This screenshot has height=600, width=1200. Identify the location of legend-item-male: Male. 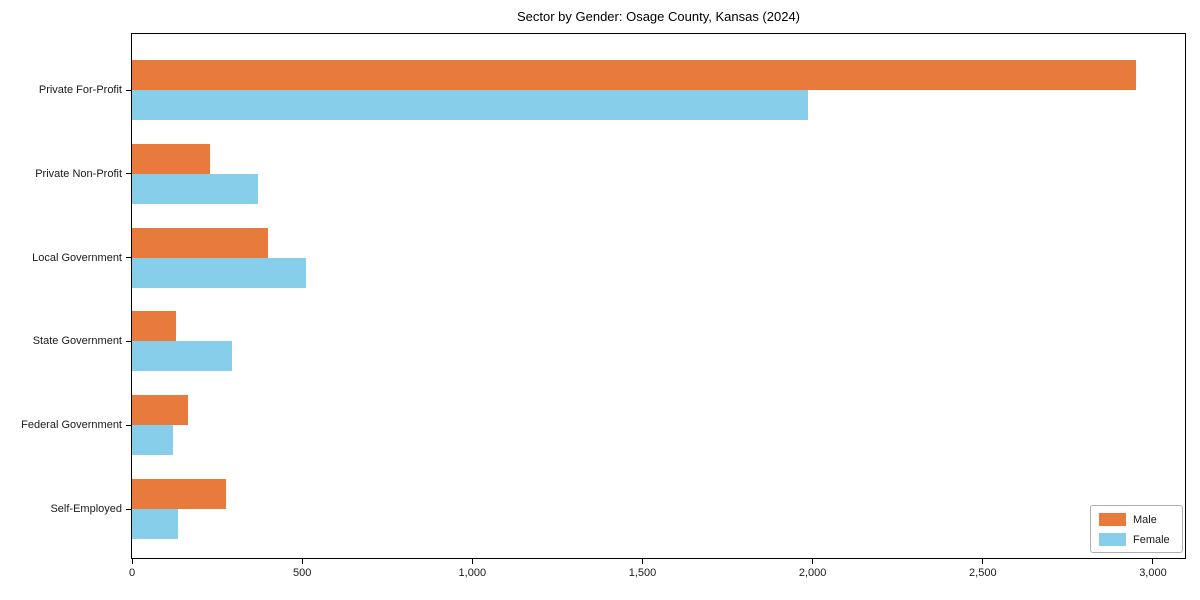
(1136, 519).